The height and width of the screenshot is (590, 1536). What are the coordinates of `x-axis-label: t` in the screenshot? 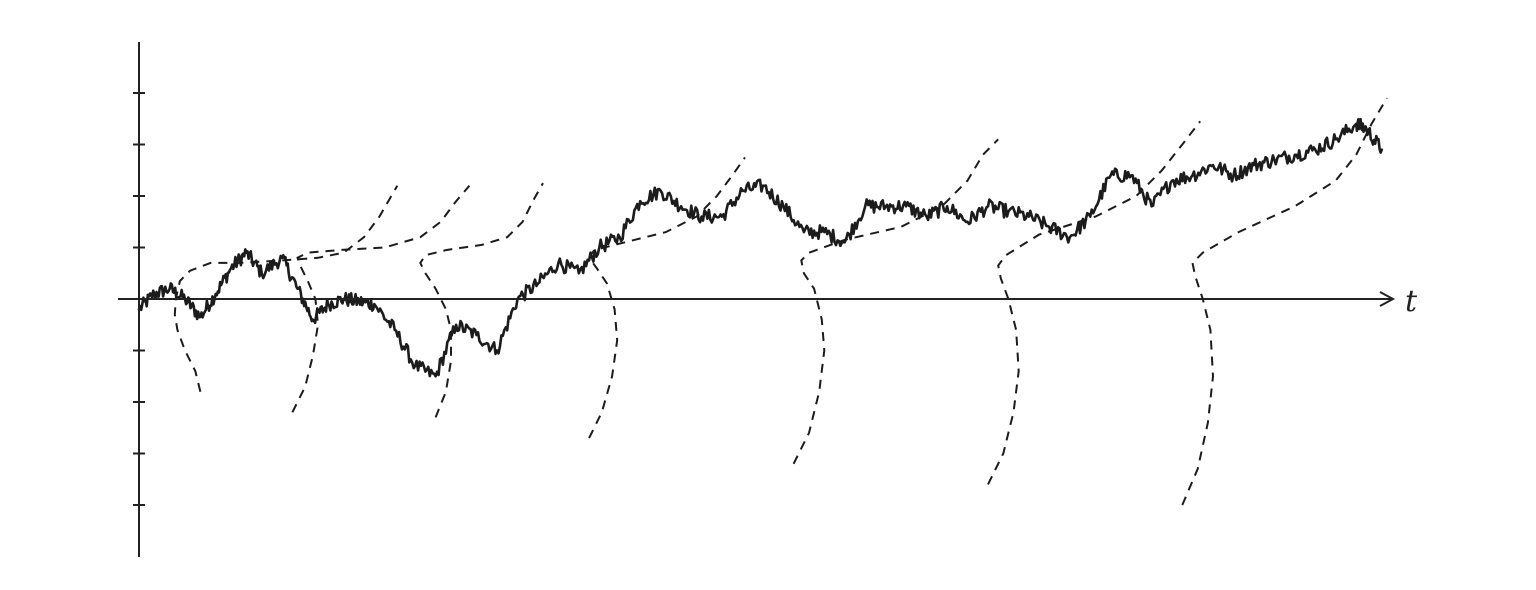 It's located at (1411, 301).